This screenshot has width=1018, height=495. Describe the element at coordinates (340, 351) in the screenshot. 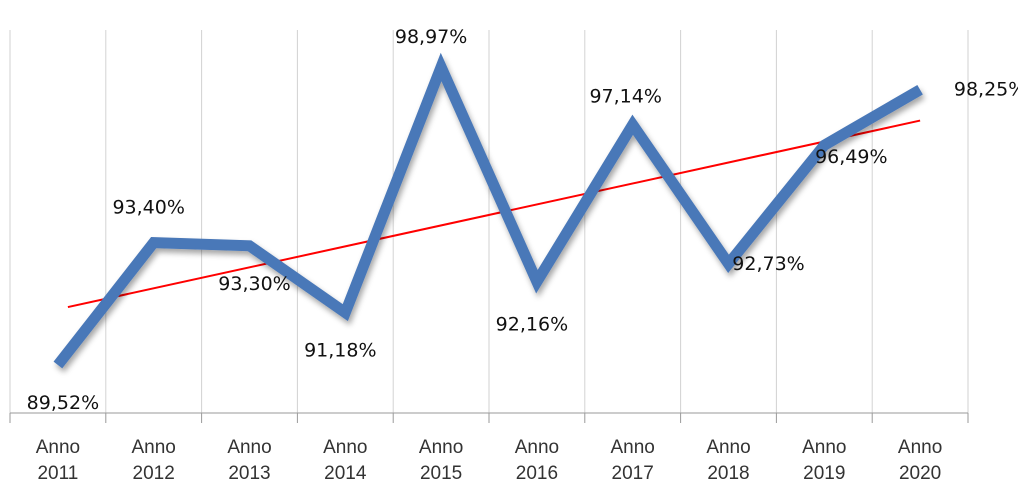

I see `data-label-2014: 91,18%` at that location.